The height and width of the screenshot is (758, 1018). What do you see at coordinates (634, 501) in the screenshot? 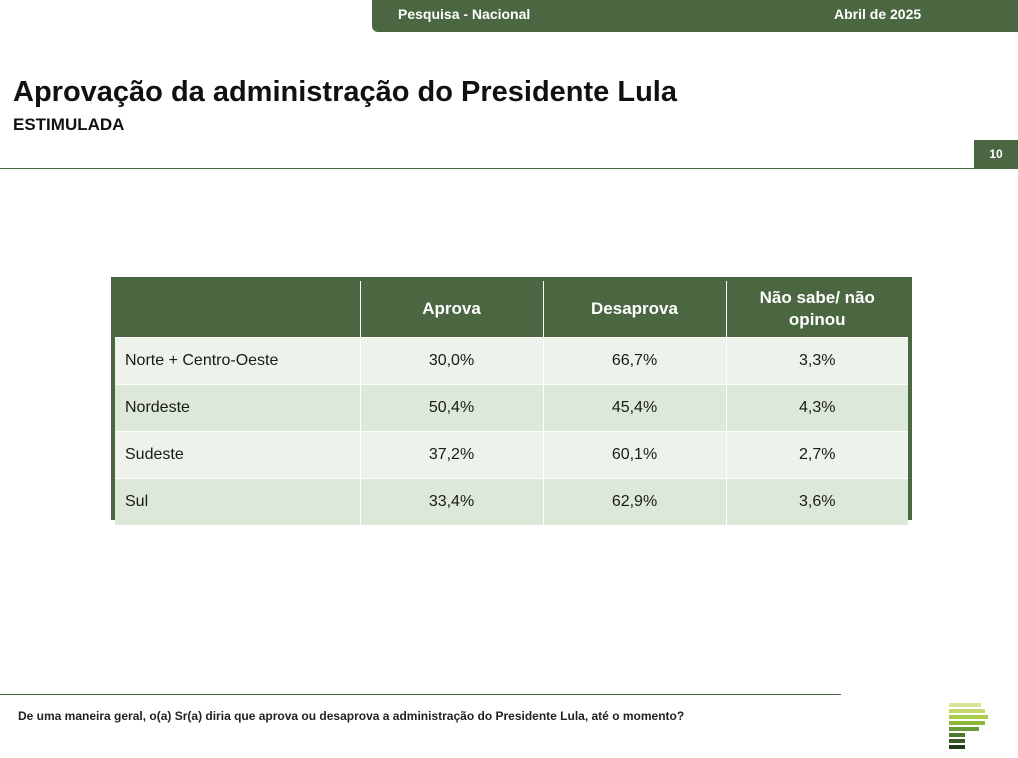
I see `desaprova-cell: 62,9%` at bounding box center [634, 501].